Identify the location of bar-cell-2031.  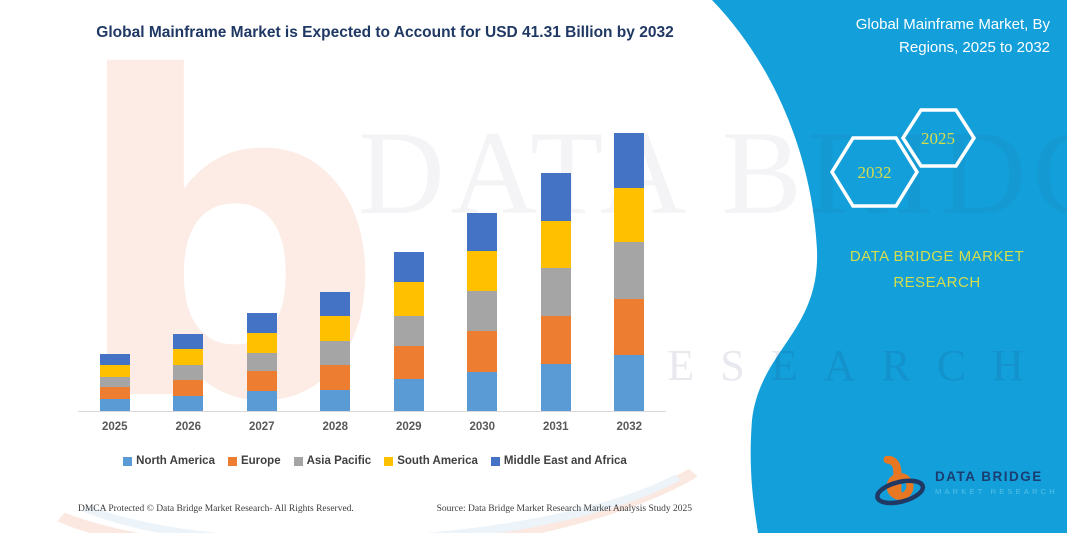
(556, 252).